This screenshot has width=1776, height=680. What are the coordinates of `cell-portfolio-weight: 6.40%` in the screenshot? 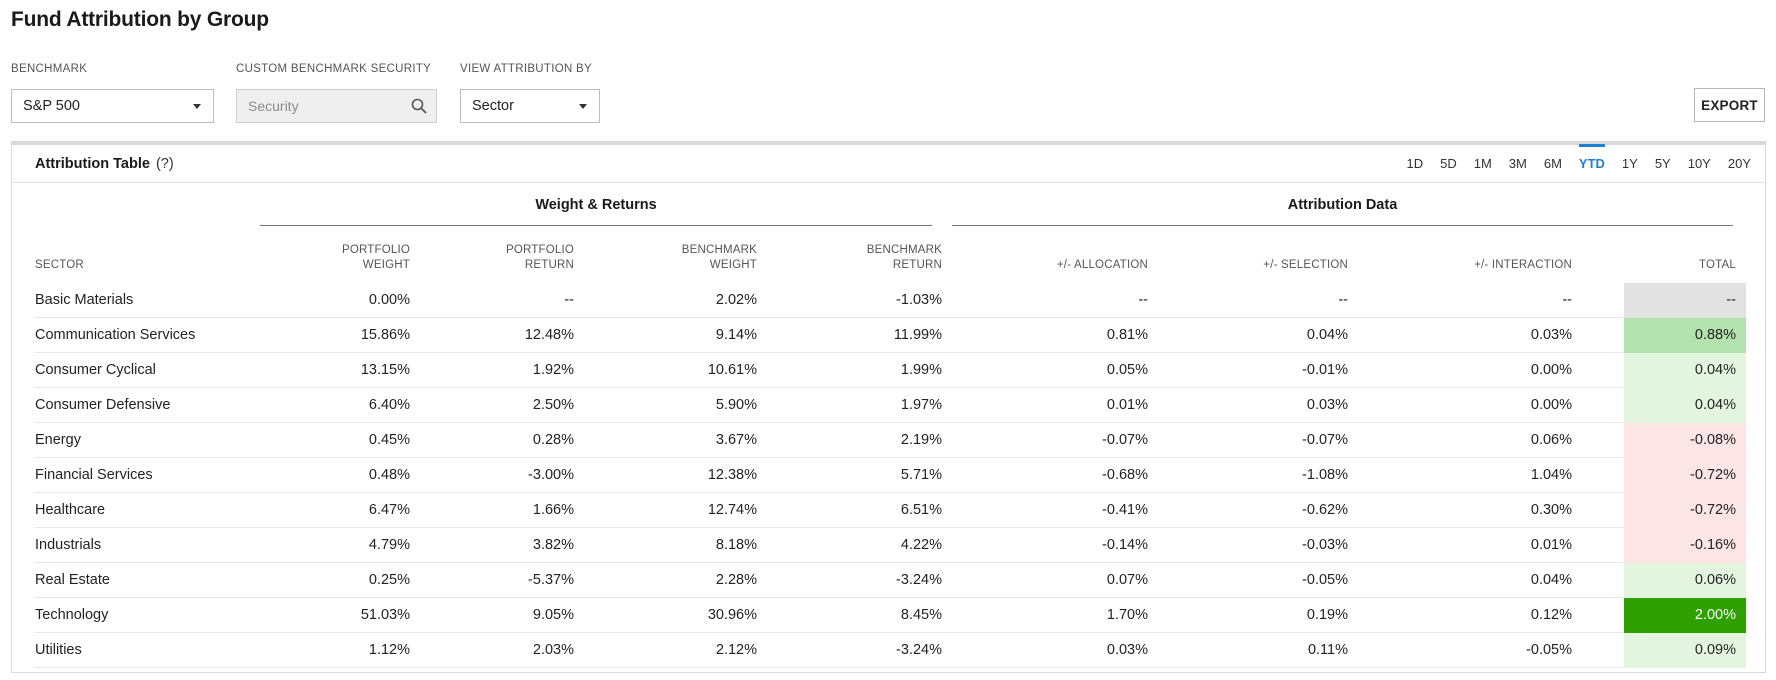 It's located at (389, 405).